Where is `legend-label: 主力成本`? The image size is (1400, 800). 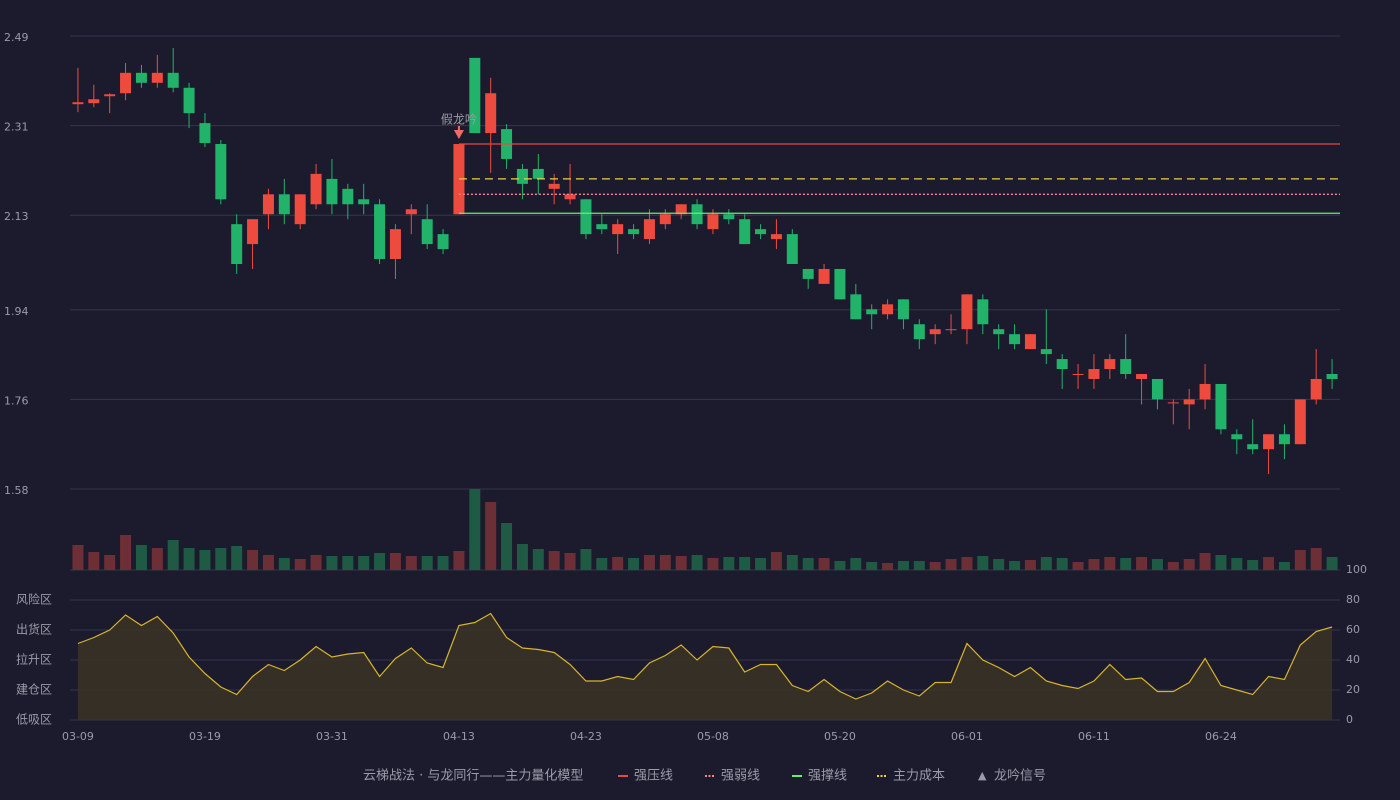
legend-label: 主力成本 is located at coordinates (919, 776).